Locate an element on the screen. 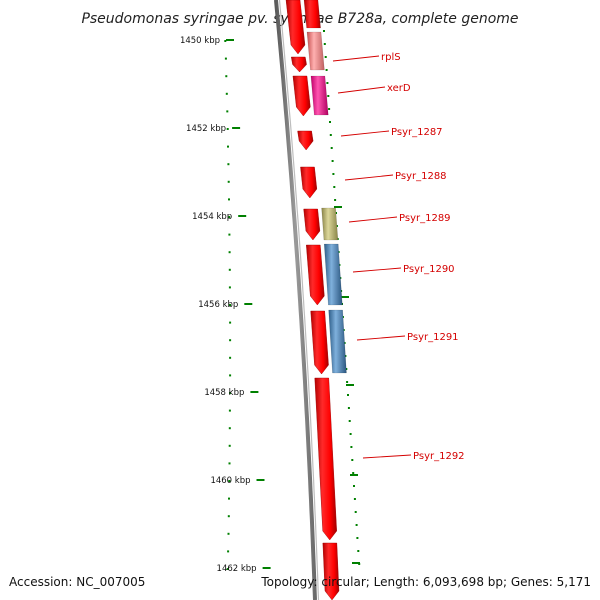  scale-tick-label: 1460 kbp is located at coordinates (230, 481).